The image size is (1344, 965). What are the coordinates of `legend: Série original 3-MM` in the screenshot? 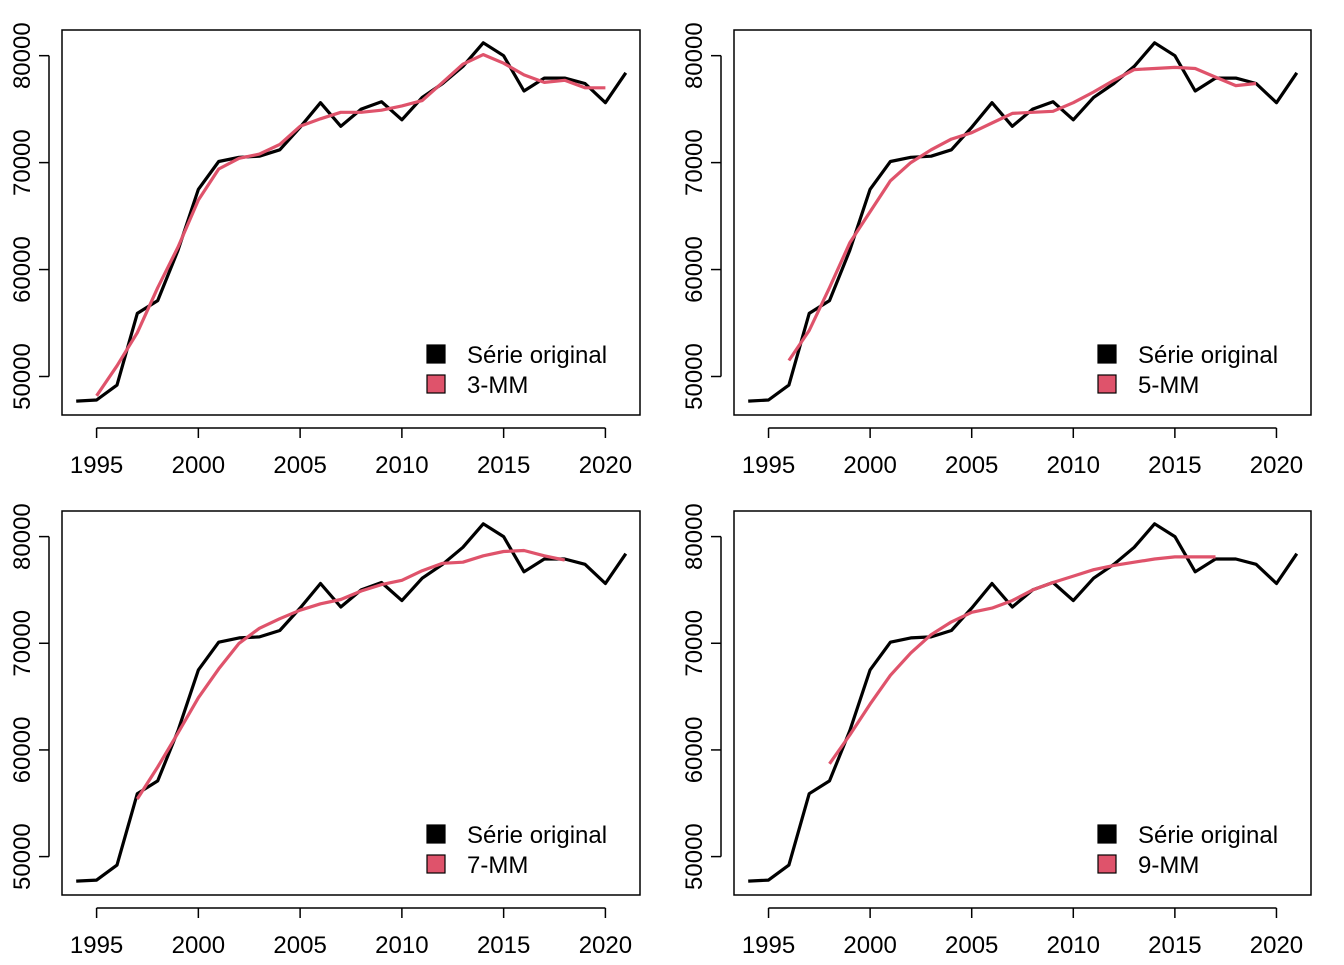 It's located at (516, 370).